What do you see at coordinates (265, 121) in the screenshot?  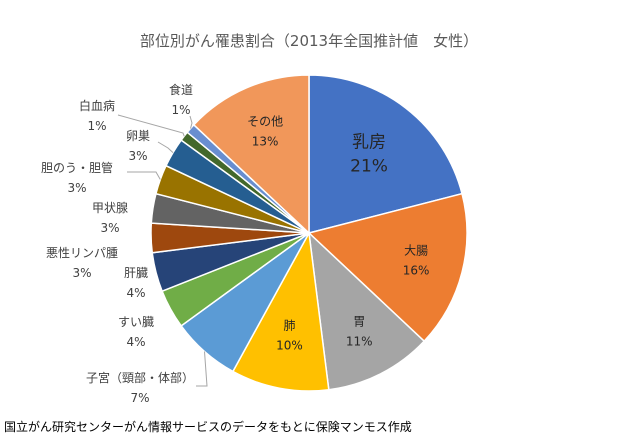 I see `slice-label: その他` at bounding box center [265, 121].